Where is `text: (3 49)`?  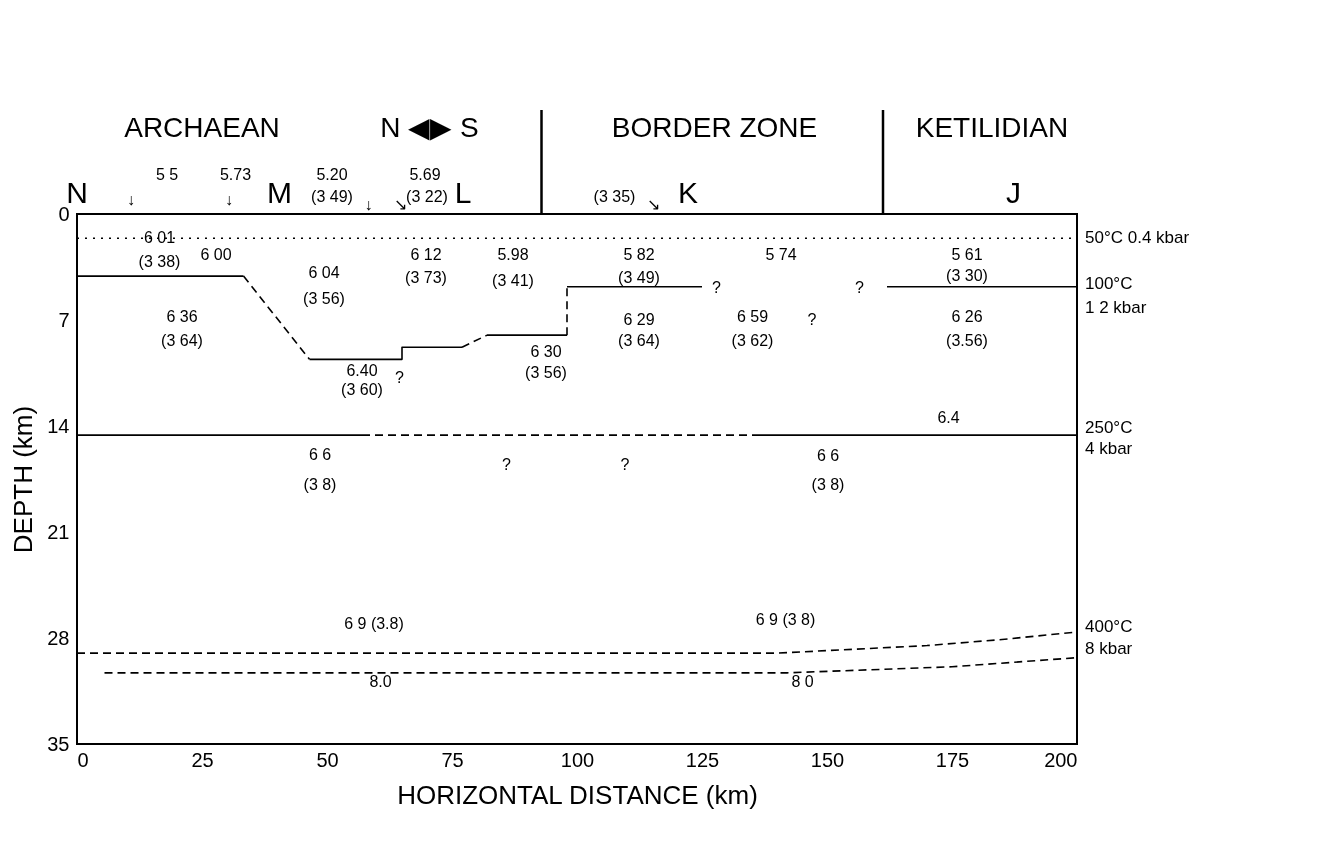
text: (3 49) is located at coordinates (332, 197).